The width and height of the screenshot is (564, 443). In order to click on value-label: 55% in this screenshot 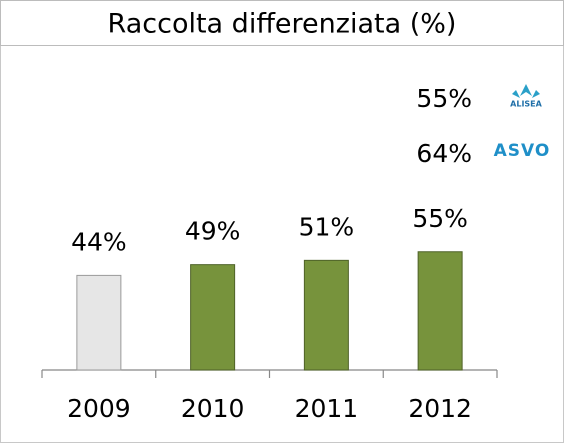, I will do `click(440, 218)`.